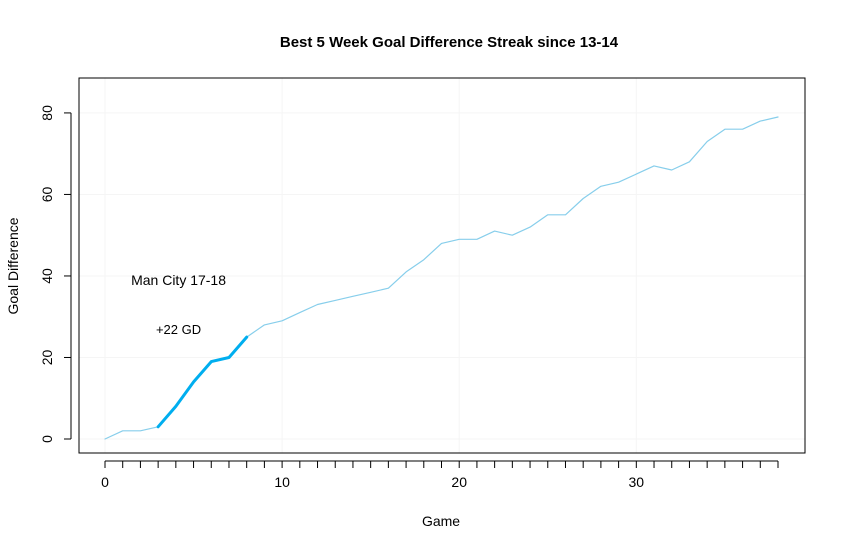 The image size is (846, 551). What do you see at coordinates (47, 439) in the screenshot?
I see `y-tick-label: 0` at bounding box center [47, 439].